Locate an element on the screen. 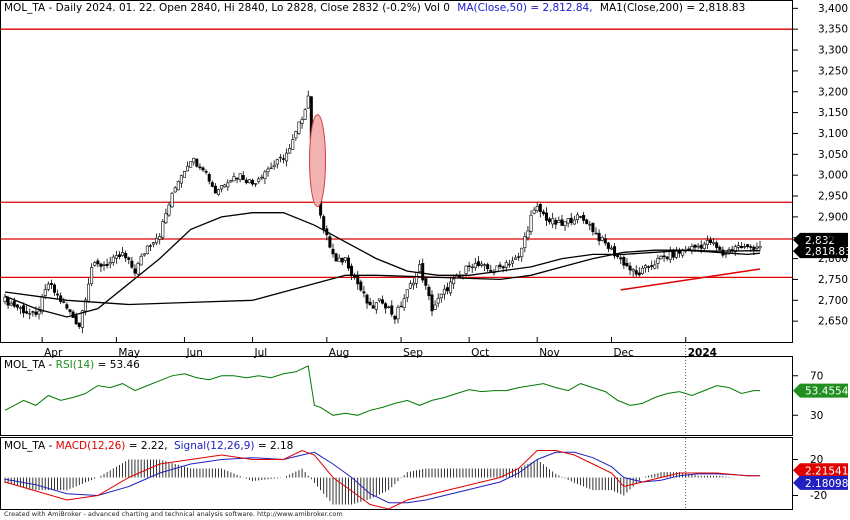 This screenshot has height=520, width=850. rsi-title: MOL_TA - RSI(14) = 53.46 is located at coordinates (72, 365).